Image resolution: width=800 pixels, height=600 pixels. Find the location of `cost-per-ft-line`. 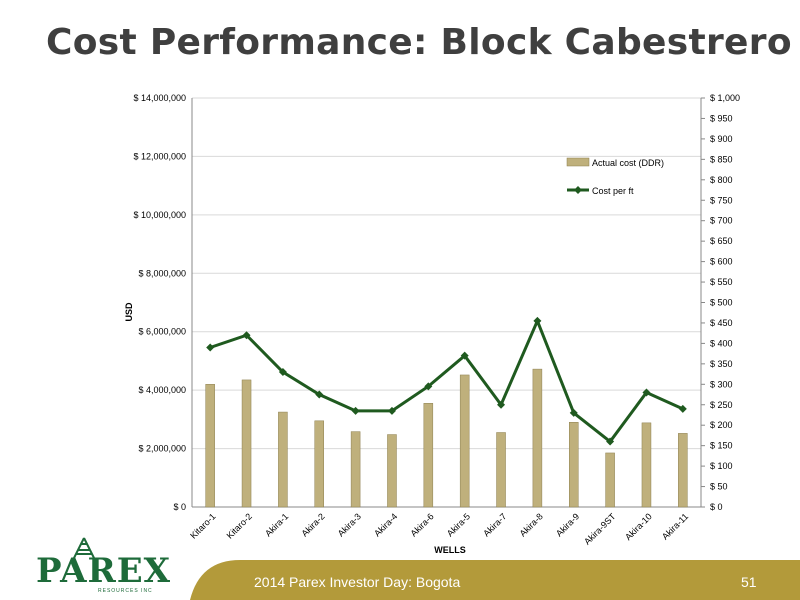

cost-per-ft-line is located at coordinates (446, 380).